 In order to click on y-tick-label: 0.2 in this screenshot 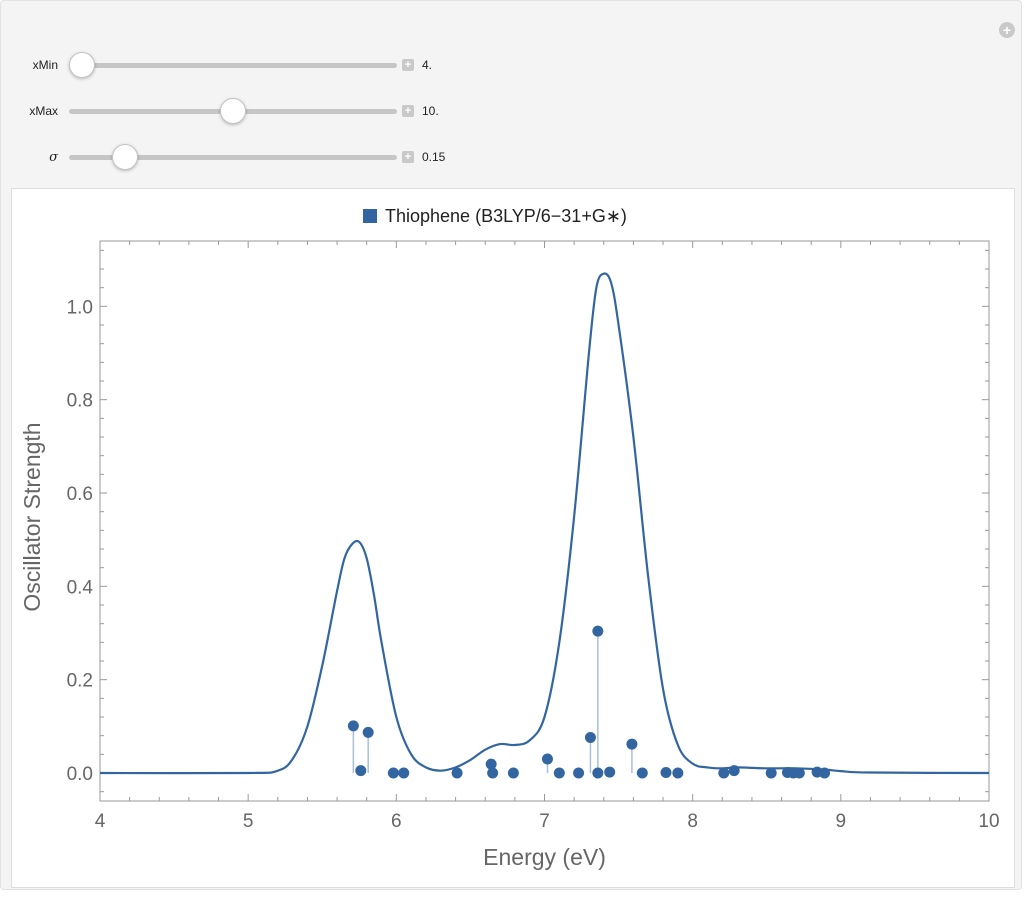, I will do `click(80, 681)`.